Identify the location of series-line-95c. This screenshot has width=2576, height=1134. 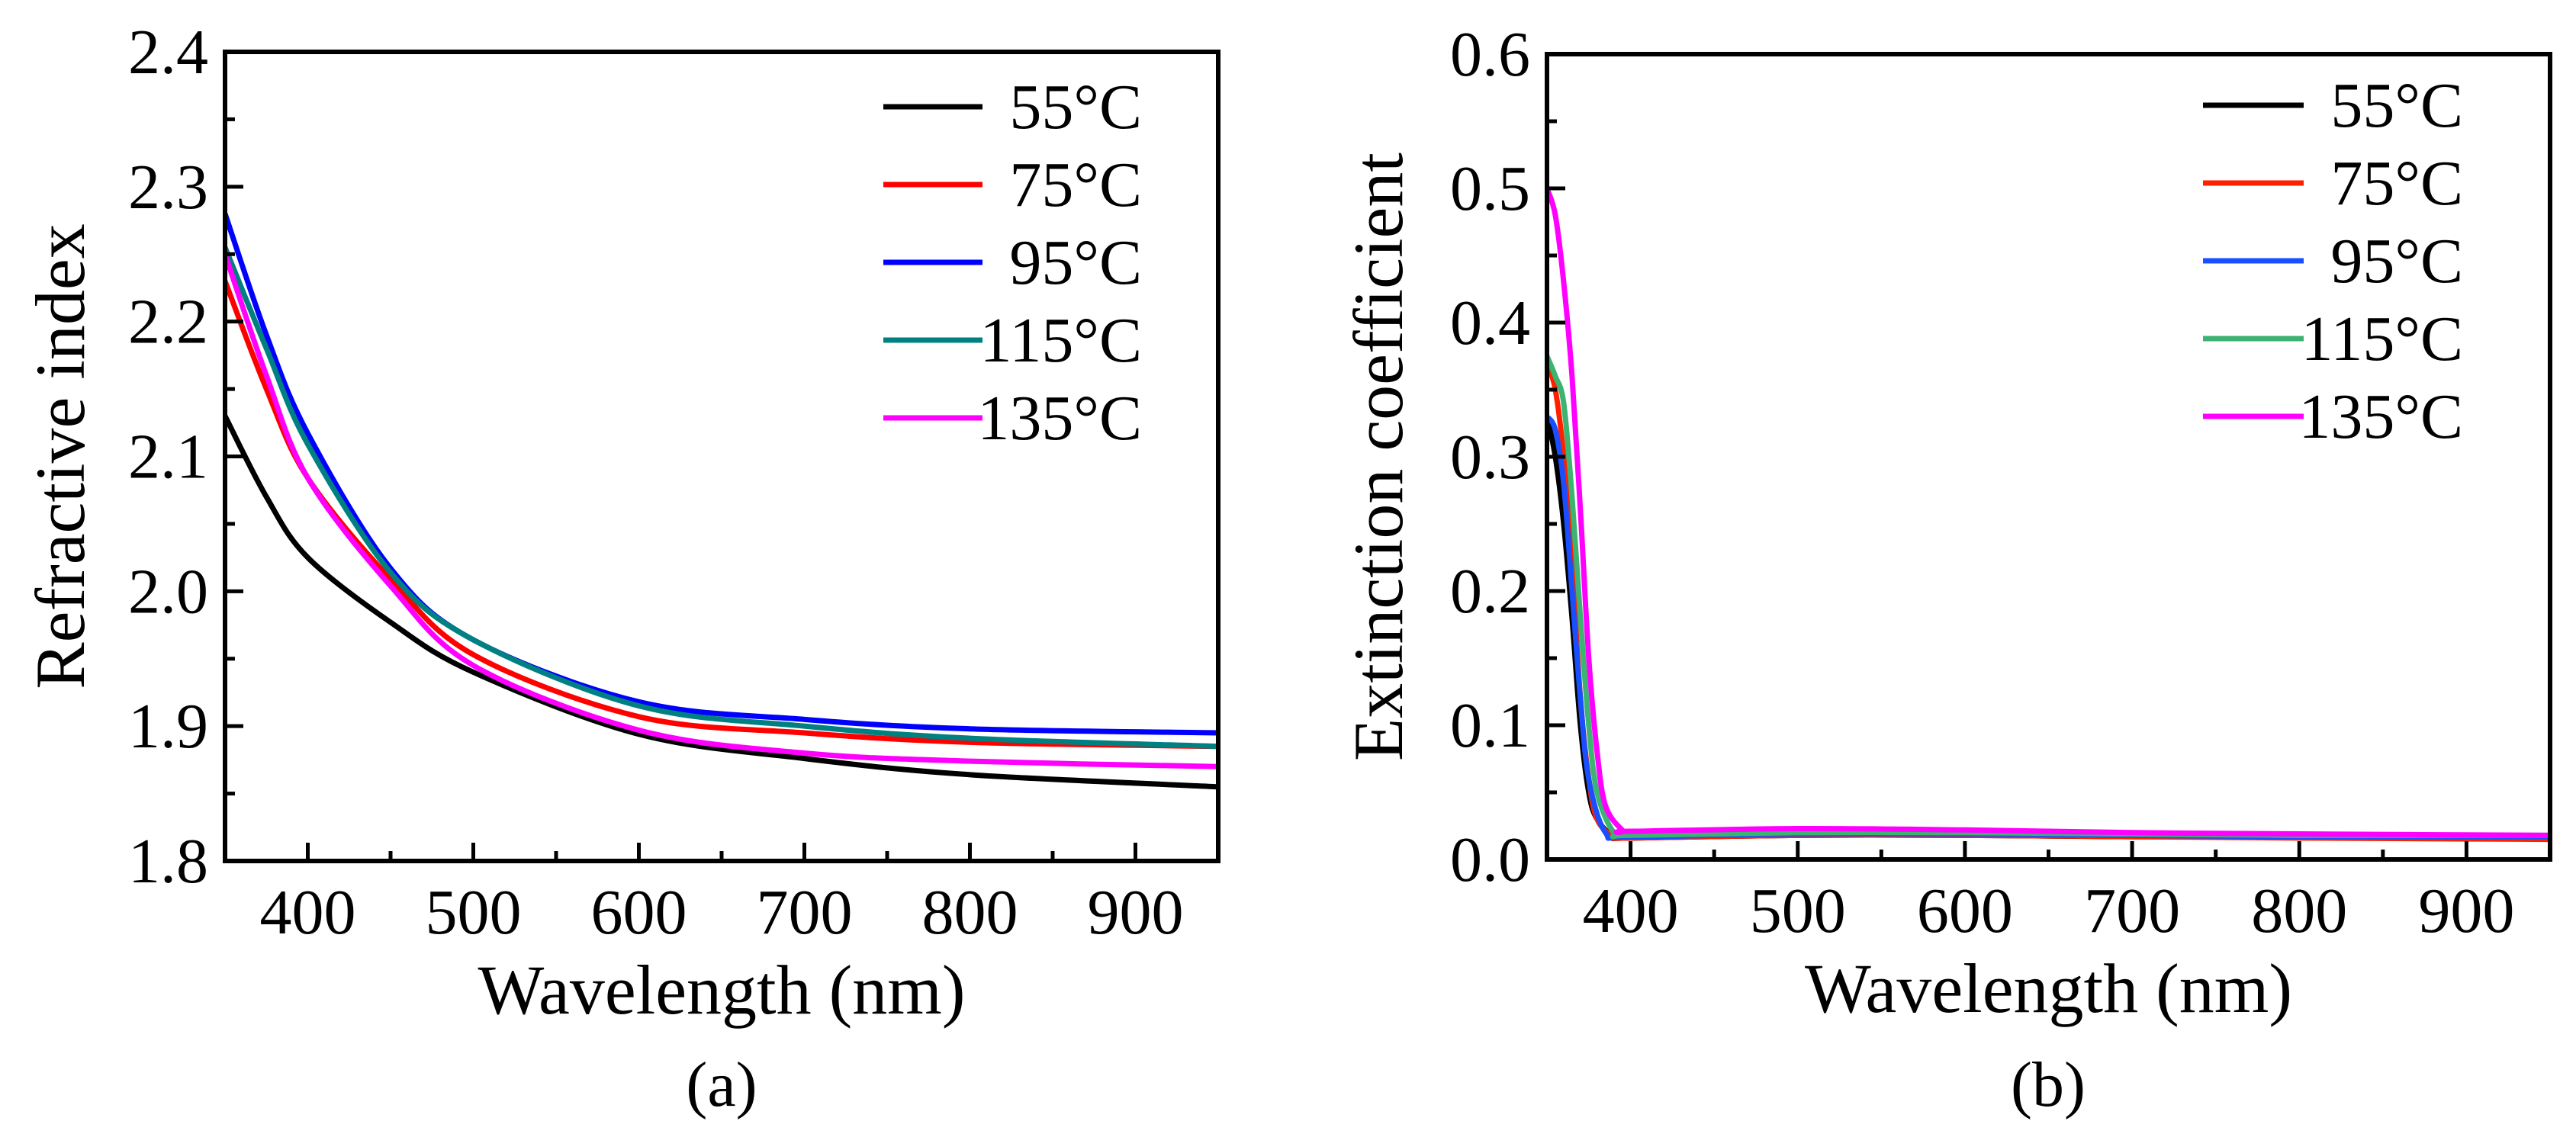
(2048, 627).